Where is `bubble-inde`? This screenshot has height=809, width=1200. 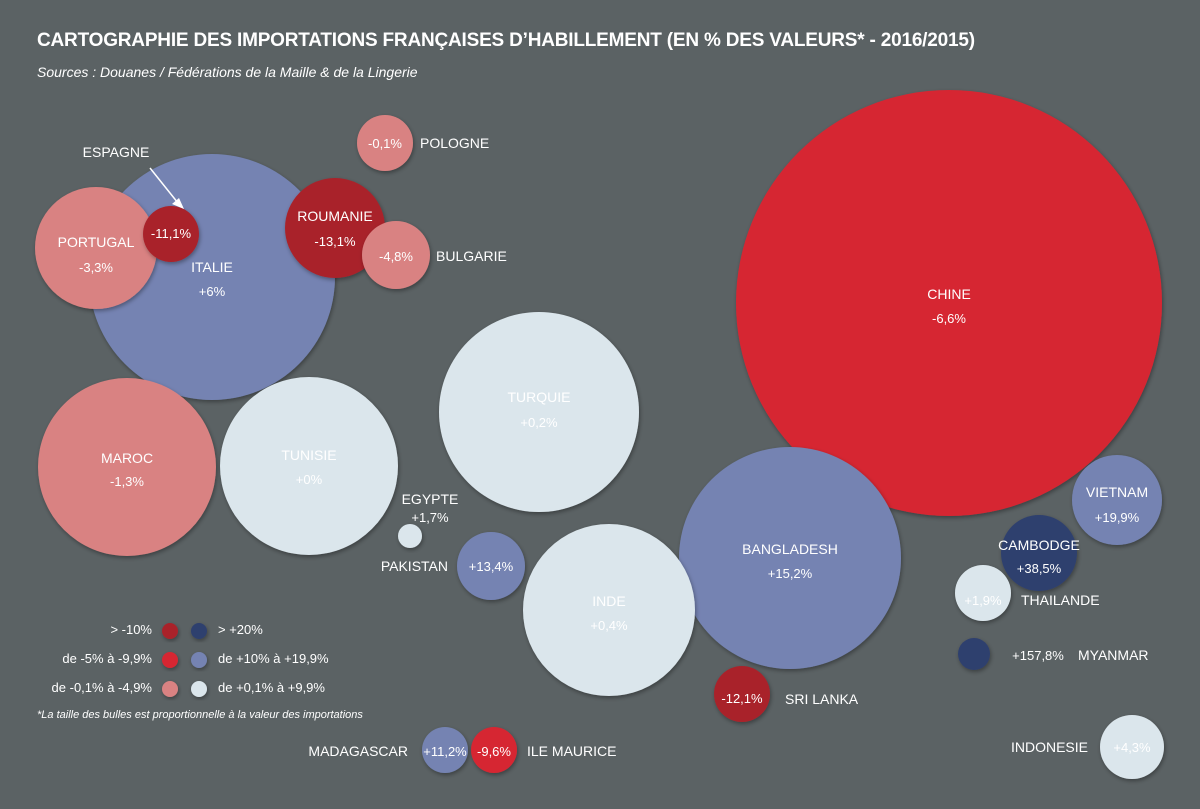
bubble-inde is located at coordinates (609, 610).